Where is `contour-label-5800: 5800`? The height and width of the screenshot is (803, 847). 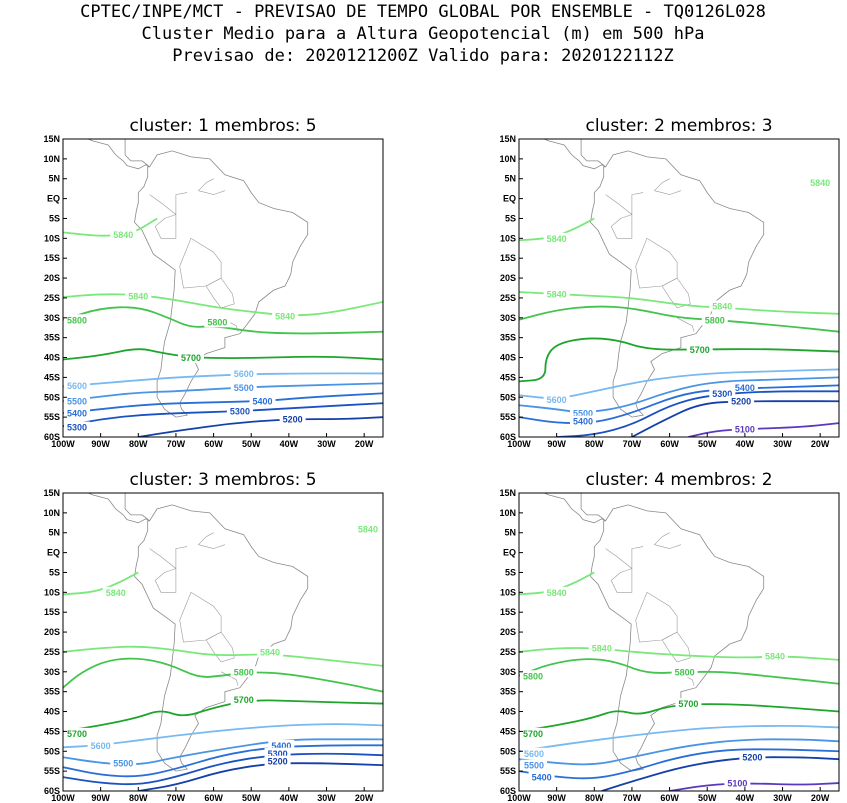
contour-label-5800: 5800 is located at coordinates (685, 672).